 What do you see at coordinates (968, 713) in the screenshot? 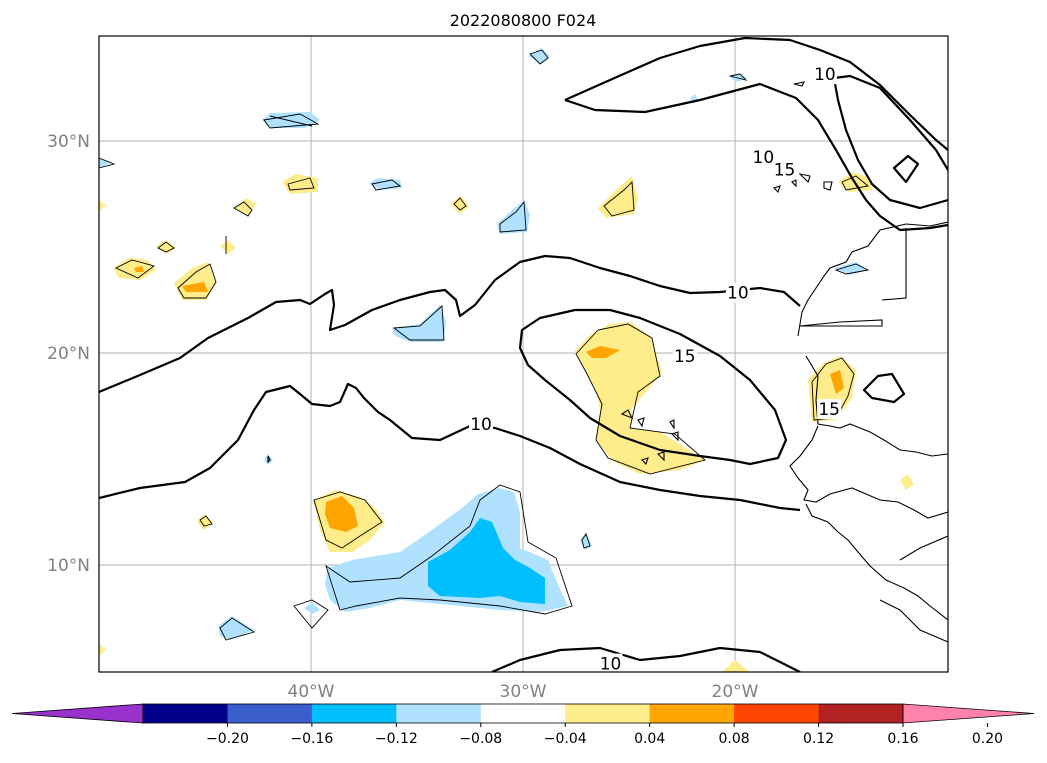
I see `colorbar-extension-max` at bounding box center [968, 713].